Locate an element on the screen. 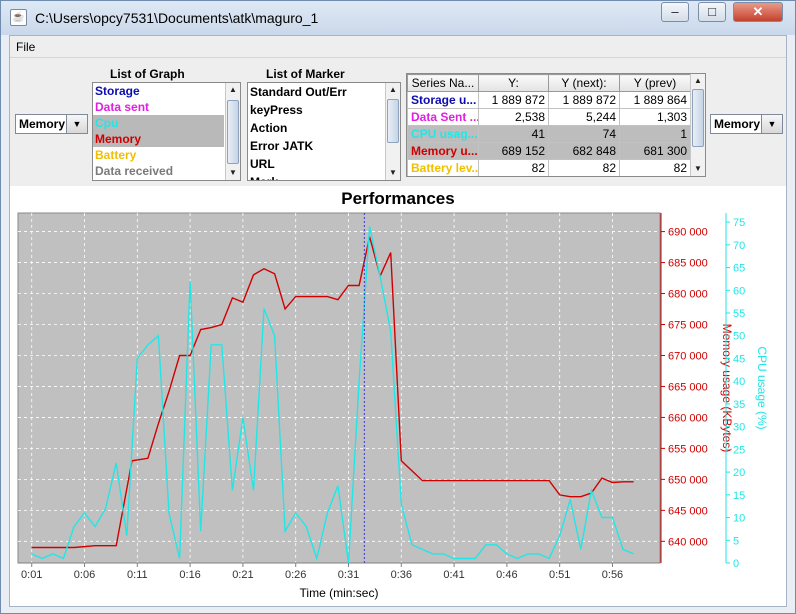 The image size is (796, 614). graph-list-scrollbar: ▲ ▼ is located at coordinates (232, 131).